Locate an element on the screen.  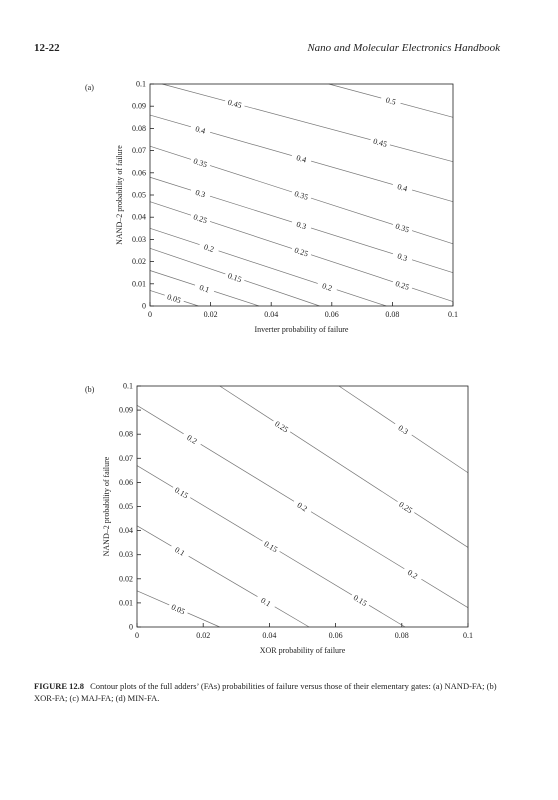
y-tick-label: 0.1 is located at coordinates (141, 84).